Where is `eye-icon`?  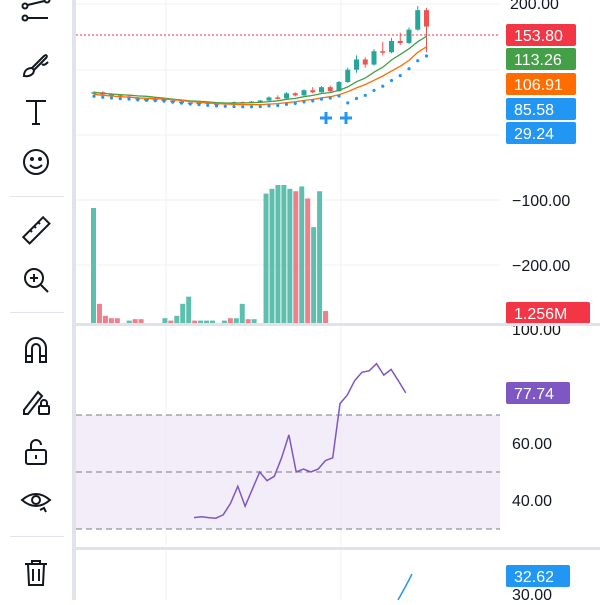 eye-icon is located at coordinates (36, 500).